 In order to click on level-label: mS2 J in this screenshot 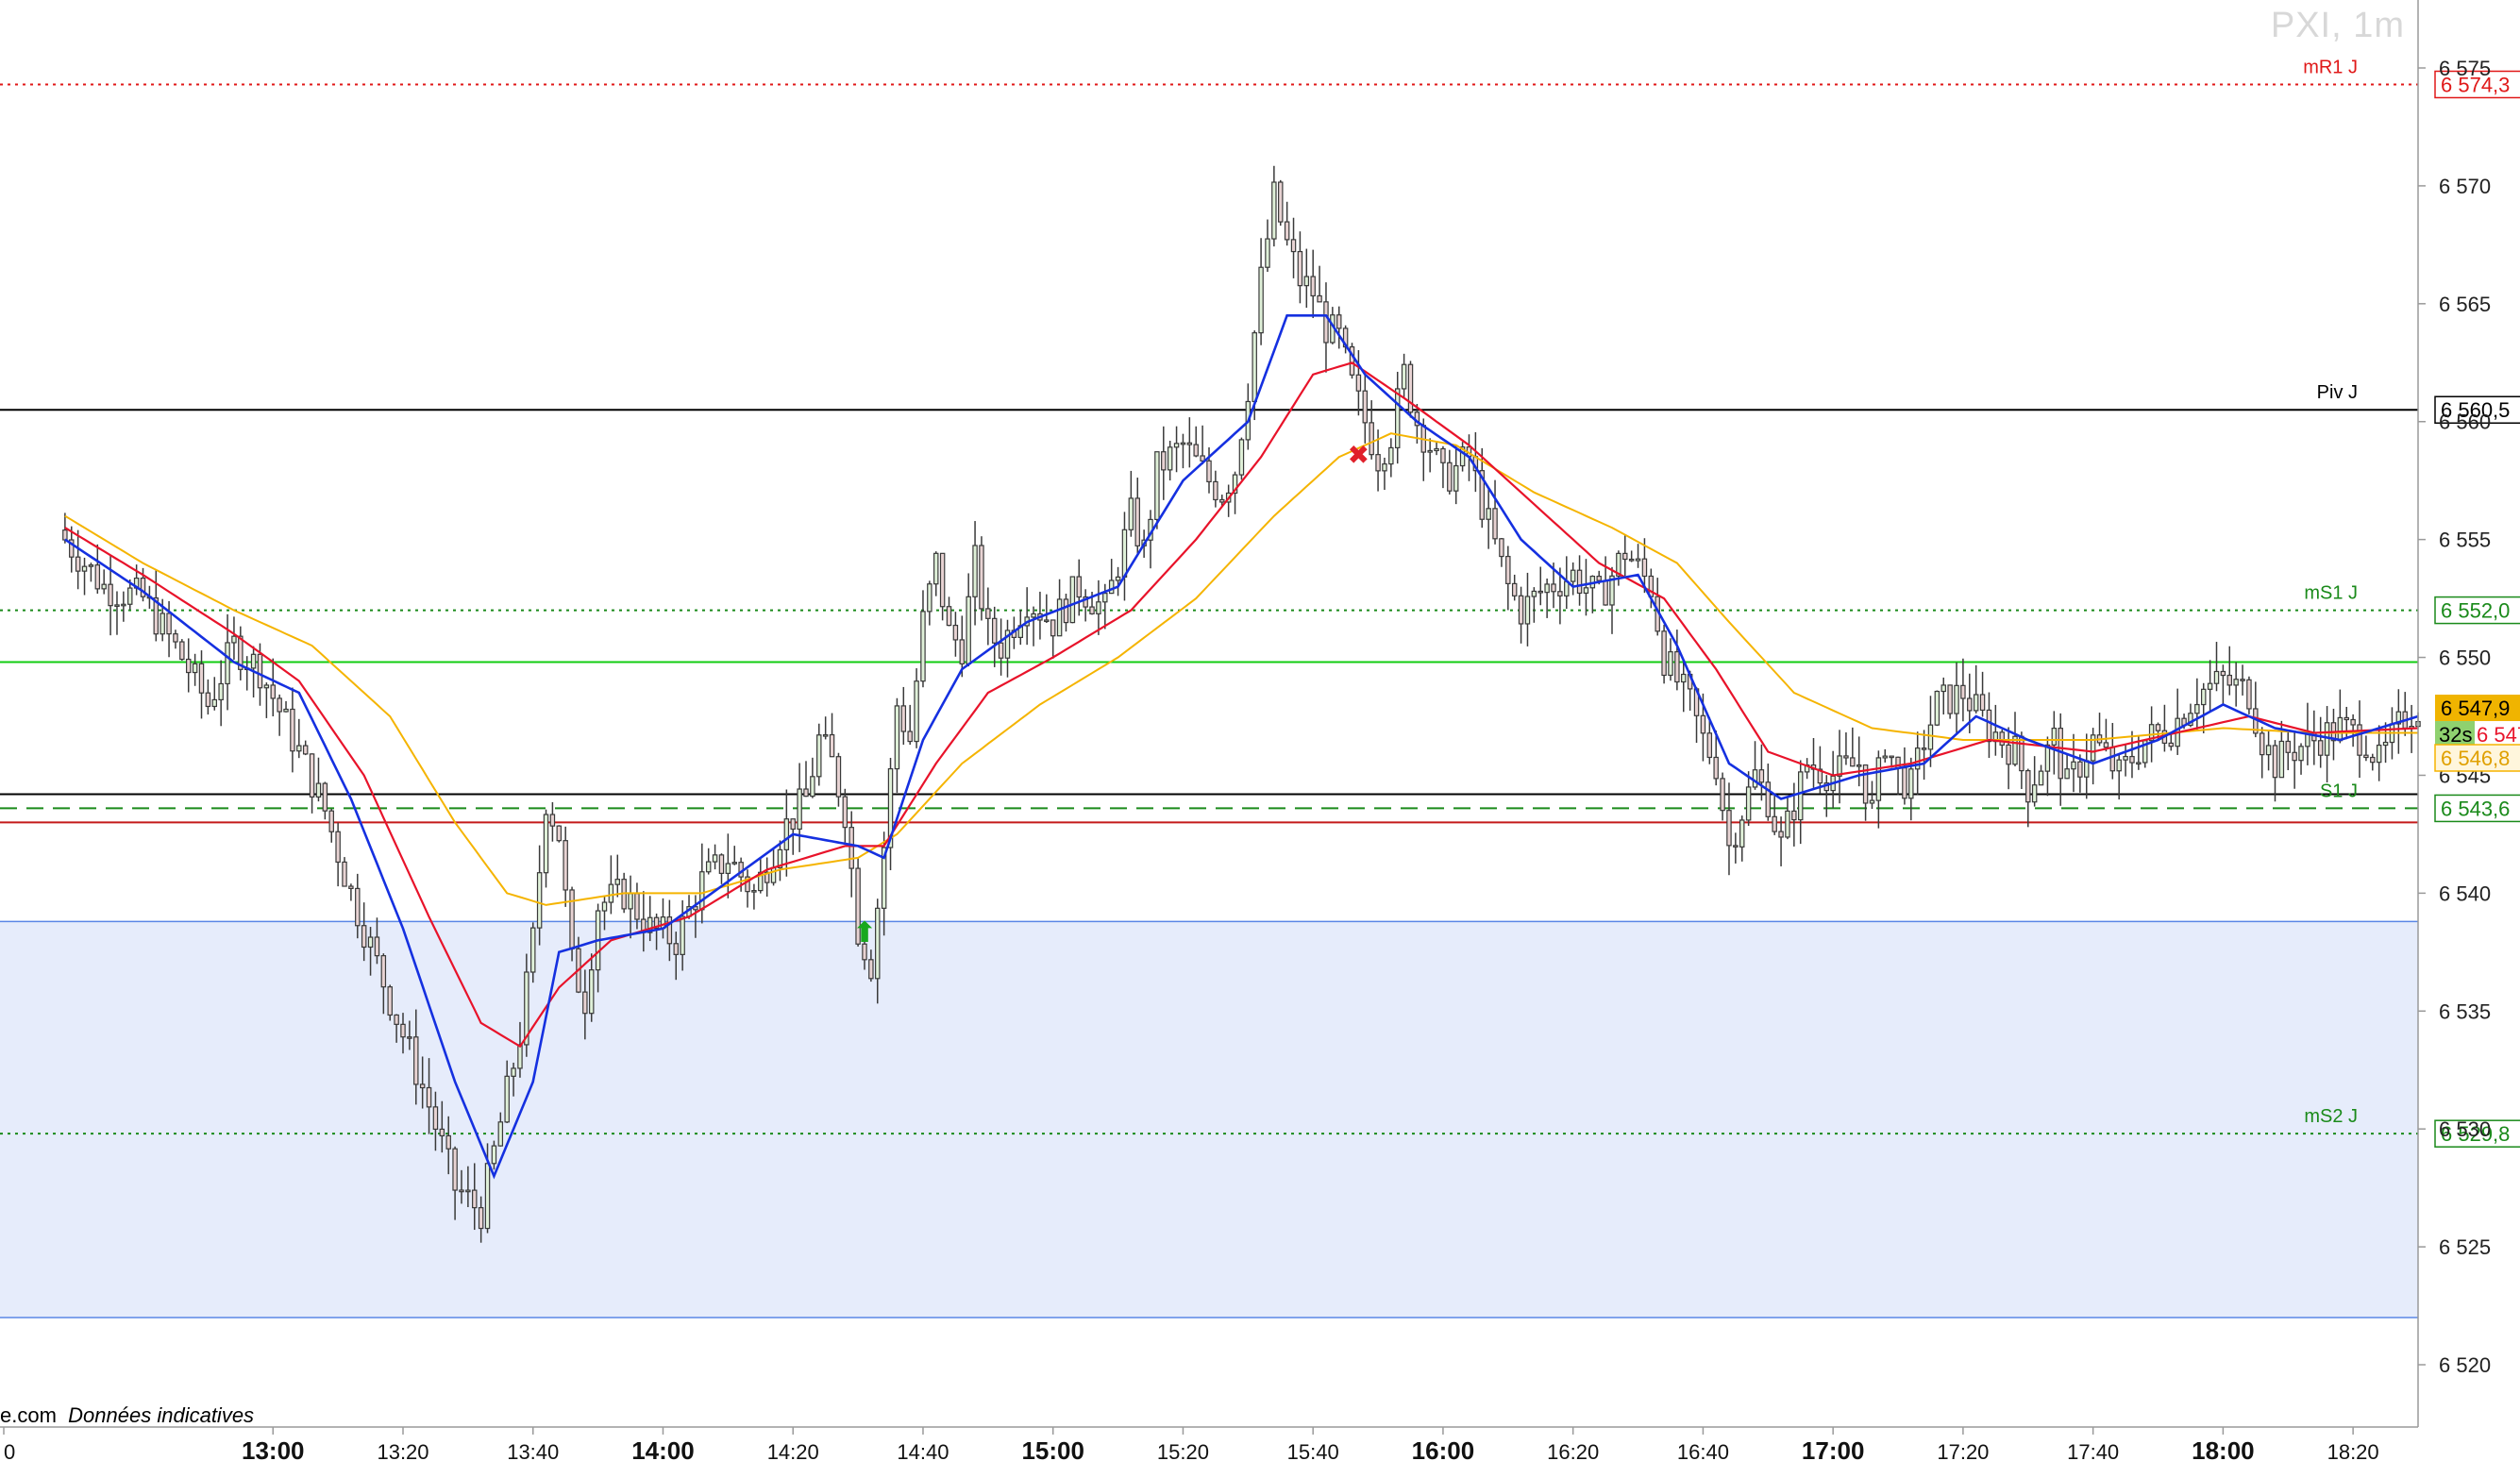, I will do `click(2331, 1116)`.